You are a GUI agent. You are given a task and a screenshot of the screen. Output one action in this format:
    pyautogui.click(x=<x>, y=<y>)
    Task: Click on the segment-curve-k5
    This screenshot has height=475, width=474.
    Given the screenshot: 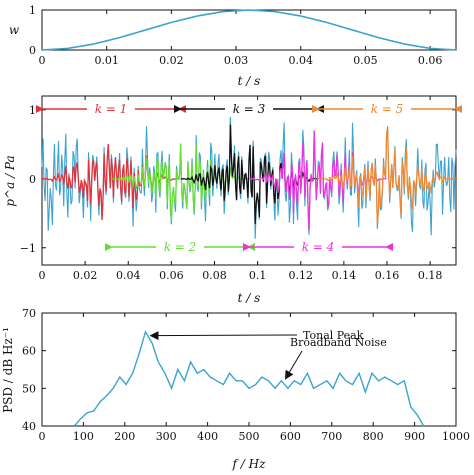 What is the action you would take?
    pyautogui.click(x=387, y=176)
    